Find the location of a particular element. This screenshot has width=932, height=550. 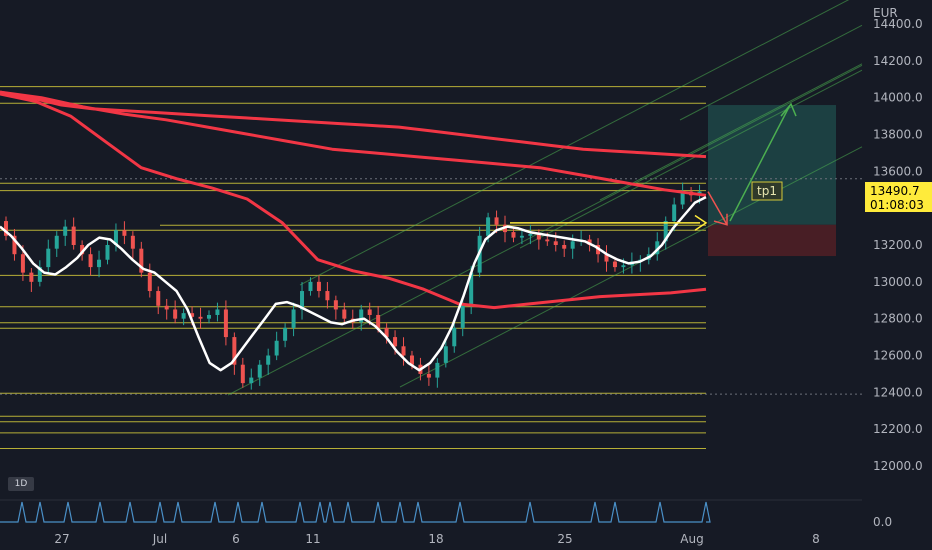

tp1-box is located at coordinates (767, 191).